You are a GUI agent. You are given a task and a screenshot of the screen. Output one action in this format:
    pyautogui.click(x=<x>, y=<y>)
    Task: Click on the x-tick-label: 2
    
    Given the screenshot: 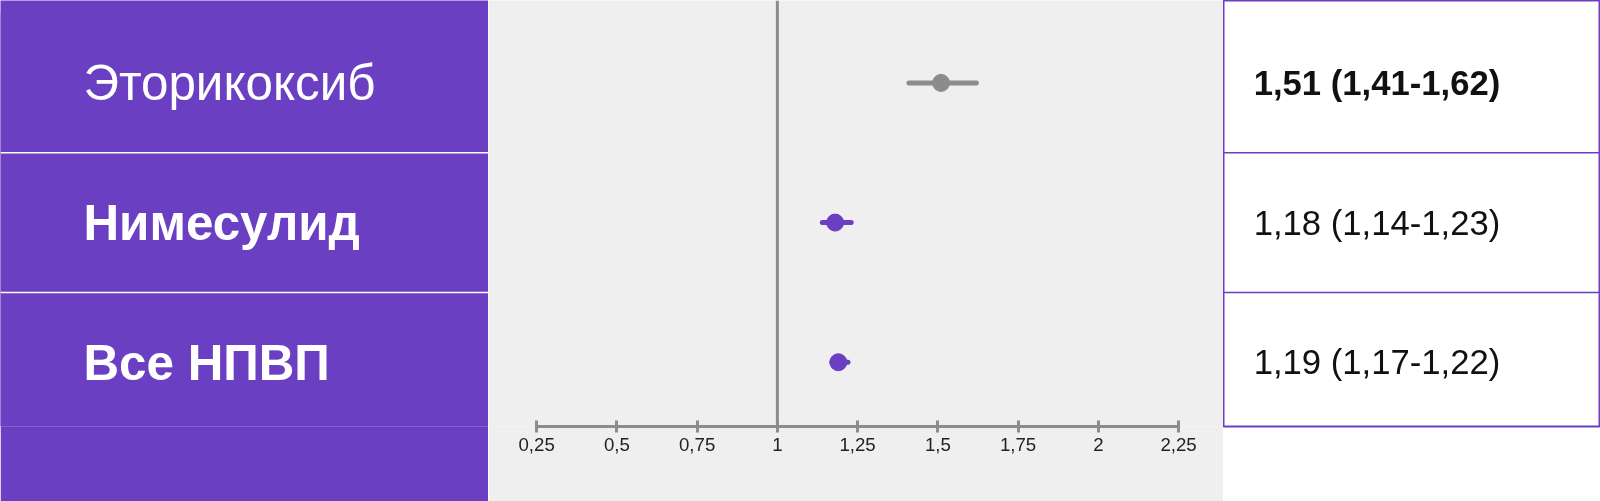 What is the action you would take?
    pyautogui.click(x=1098, y=444)
    